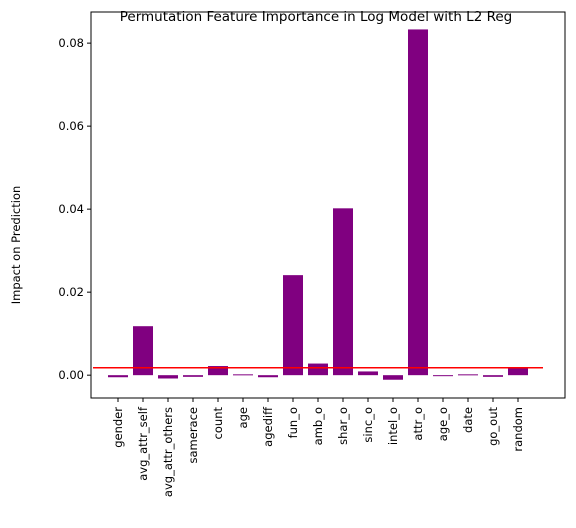 Image resolution: width=576 pixels, height=528 pixels. Describe the element at coordinates (343, 292) in the screenshot. I see `bar-shar_o` at that location.